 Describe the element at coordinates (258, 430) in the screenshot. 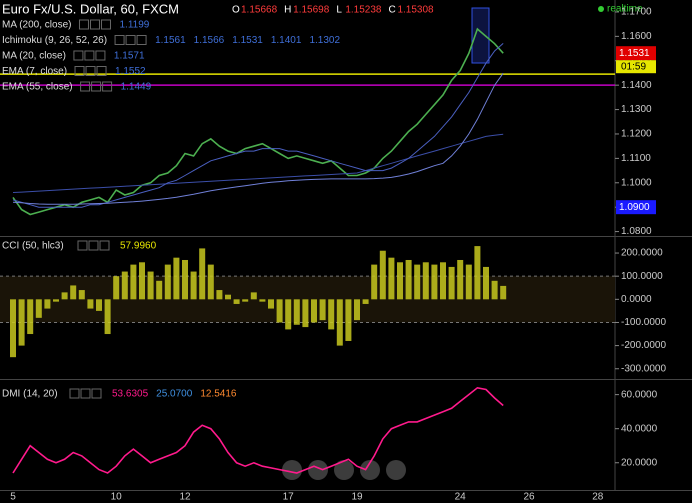

I see `line` at that location.